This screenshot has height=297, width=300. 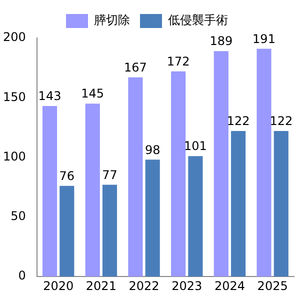 What do you see at coordinates (50, 96) in the screenshot?
I see `data-label: 143` at bounding box center [50, 96].